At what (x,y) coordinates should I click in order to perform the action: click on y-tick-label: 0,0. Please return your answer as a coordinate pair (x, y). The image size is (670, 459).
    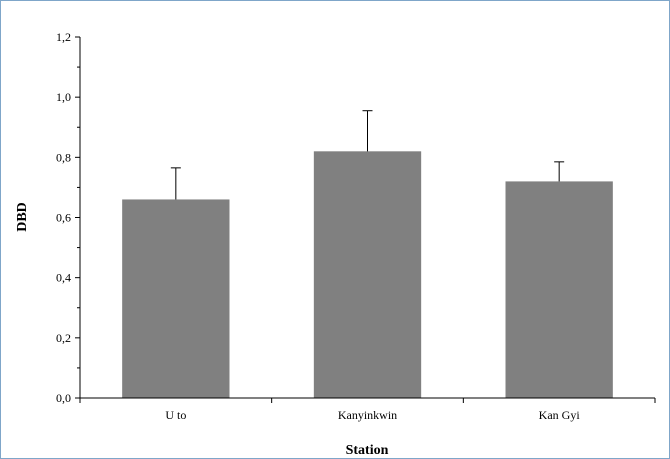
    Looking at the image, I should click on (63, 398).